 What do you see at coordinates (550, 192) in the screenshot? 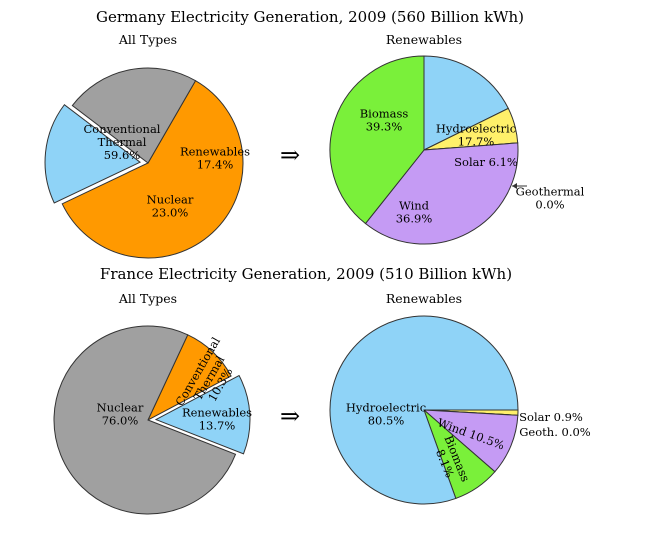
I see `germany-renew-geothermal-label-line: Geothermal` at bounding box center [550, 192].